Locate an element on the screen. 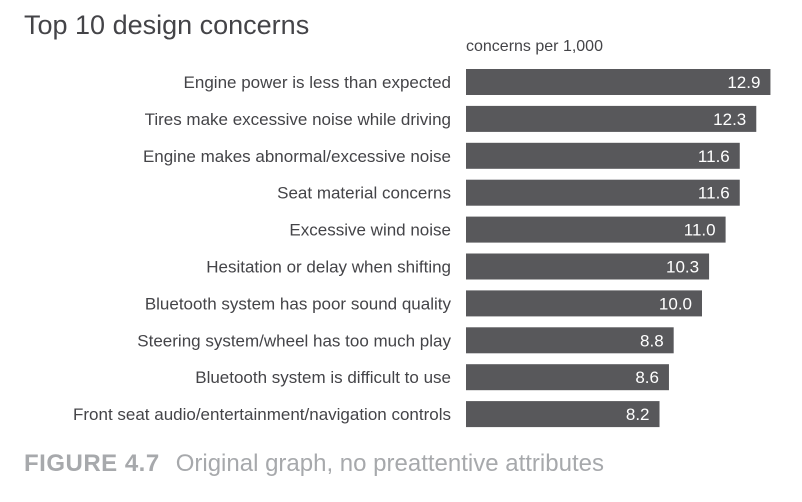 Image resolution: width=802 pixels, height=502 pixels. unit-label: concerns per 1,000 is located at coordinates (534, 46).